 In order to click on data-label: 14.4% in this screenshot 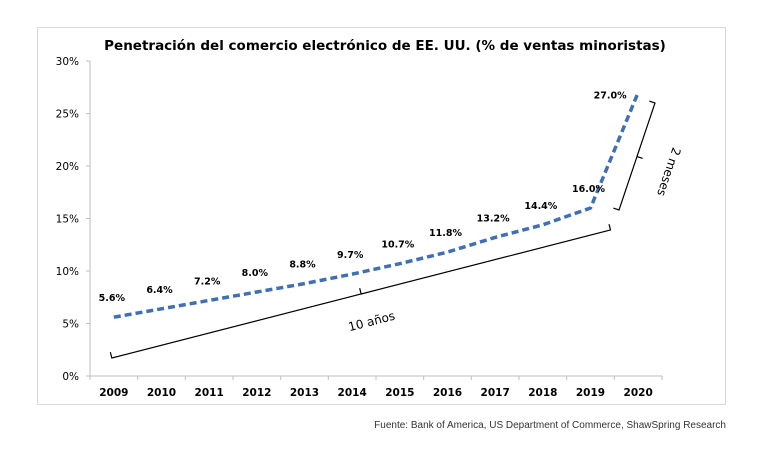, I will do `click(540, 206)`.